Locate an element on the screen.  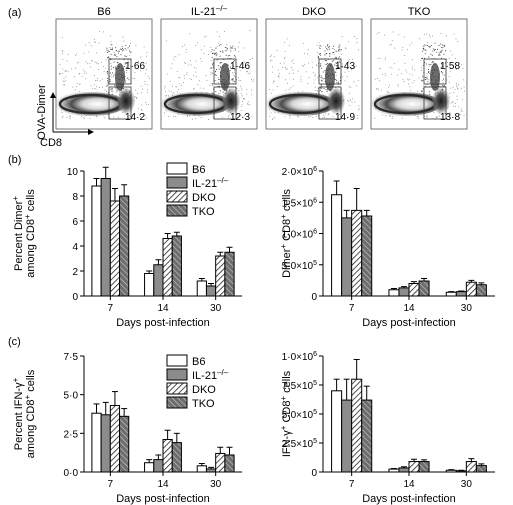
legend-item: IL-21–/– is located at coordinates (197, 183).